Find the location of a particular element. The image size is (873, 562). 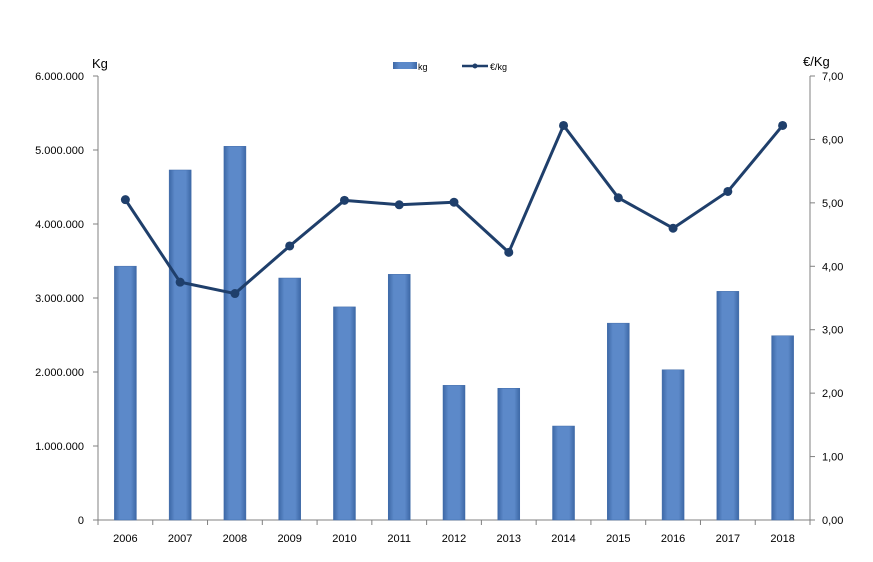

y-right-tick-label: 0,00 is located at coordinates (832, 521).